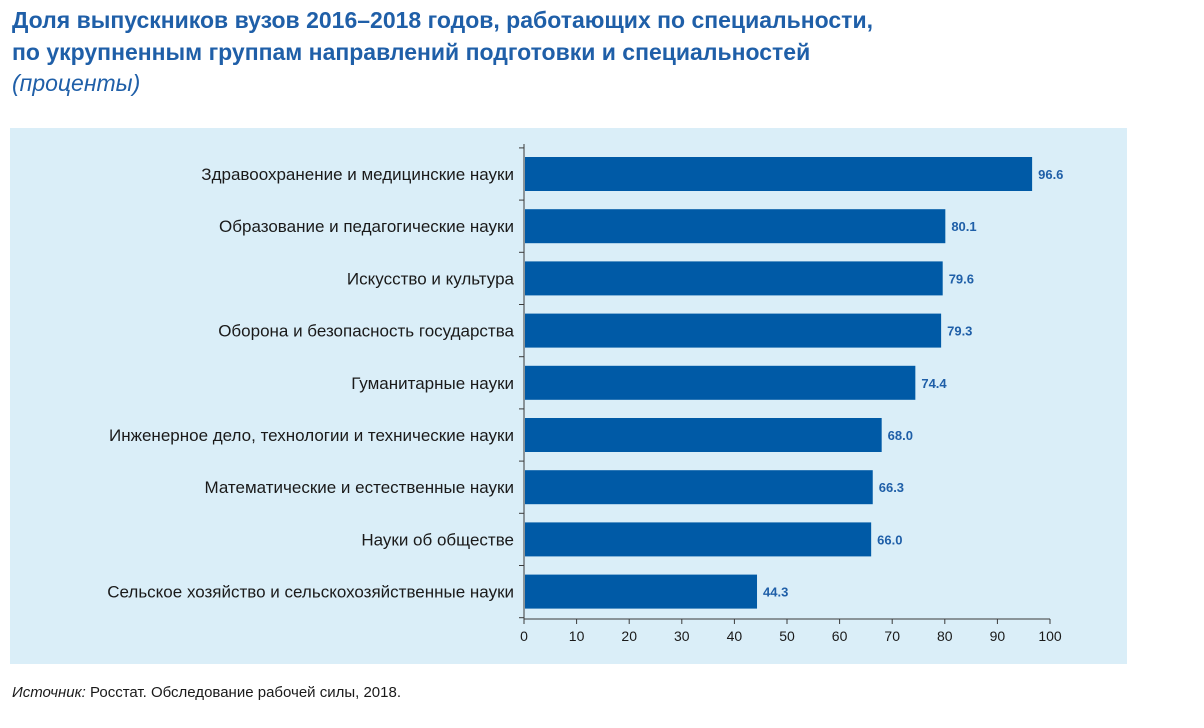  What do you see at coordinates (735, 636) in the screenshot?
I see `x-tick-label: 40` at bounding box center [735, 636].